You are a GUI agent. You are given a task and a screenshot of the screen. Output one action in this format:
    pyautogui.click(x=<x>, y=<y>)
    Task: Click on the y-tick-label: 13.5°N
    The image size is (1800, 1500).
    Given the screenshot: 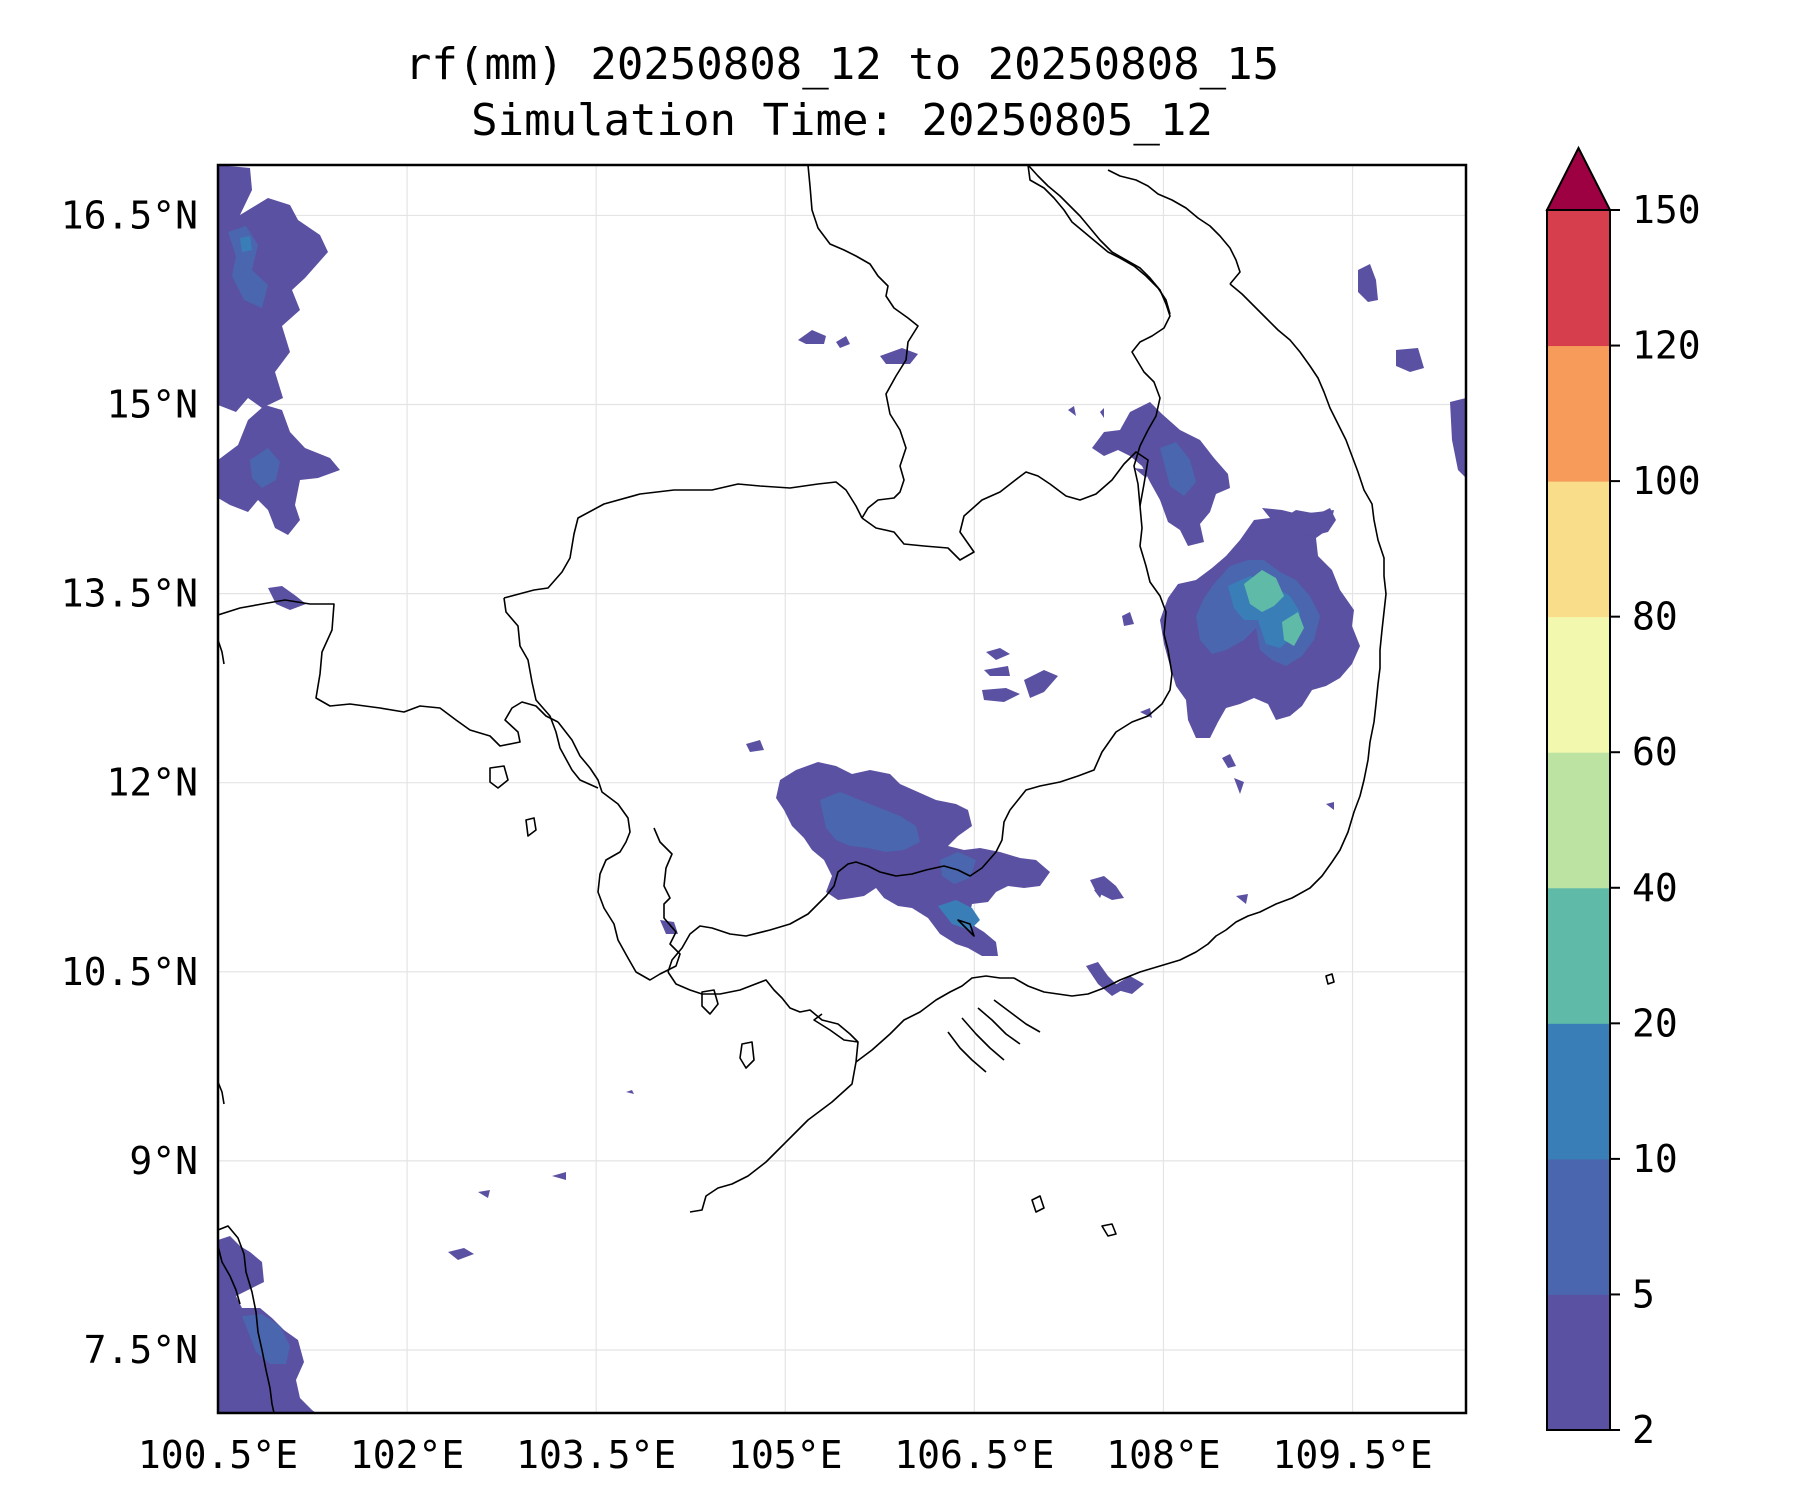 What is the action you would take?
    pyautogui.click(x=129, y=594)
    